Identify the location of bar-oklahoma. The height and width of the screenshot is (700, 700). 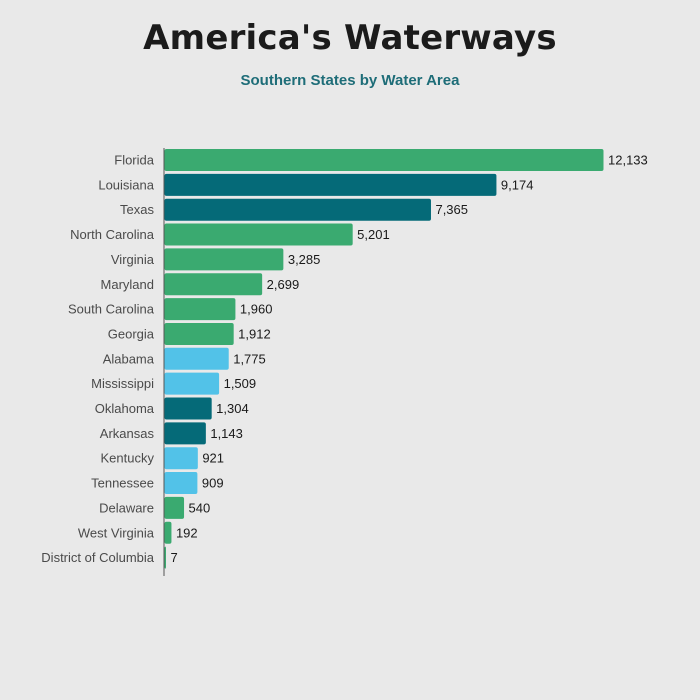
(188, 408).